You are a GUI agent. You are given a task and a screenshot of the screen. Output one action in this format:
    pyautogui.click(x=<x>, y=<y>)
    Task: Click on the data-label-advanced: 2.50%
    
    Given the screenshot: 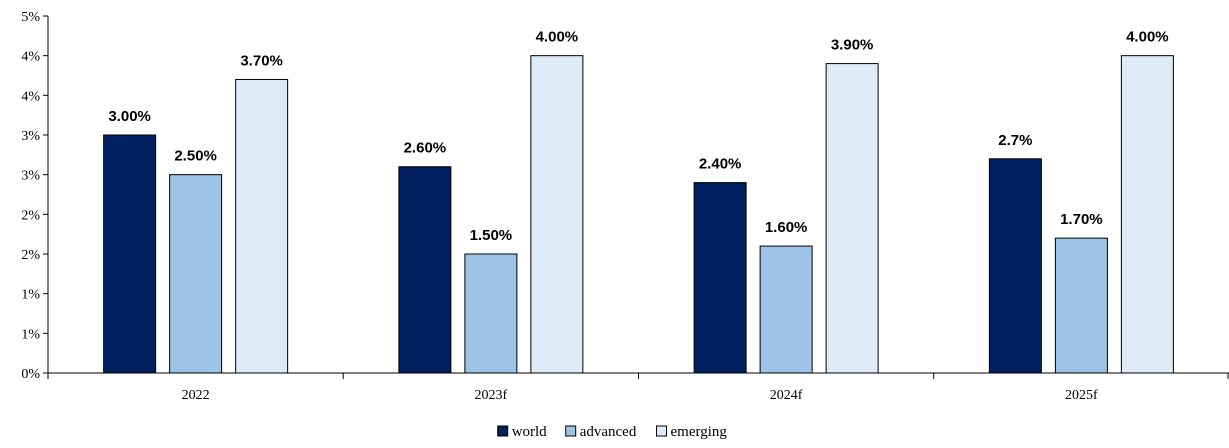 What is the action you would take?
    pyautogui.click(x=195, y=156)
    